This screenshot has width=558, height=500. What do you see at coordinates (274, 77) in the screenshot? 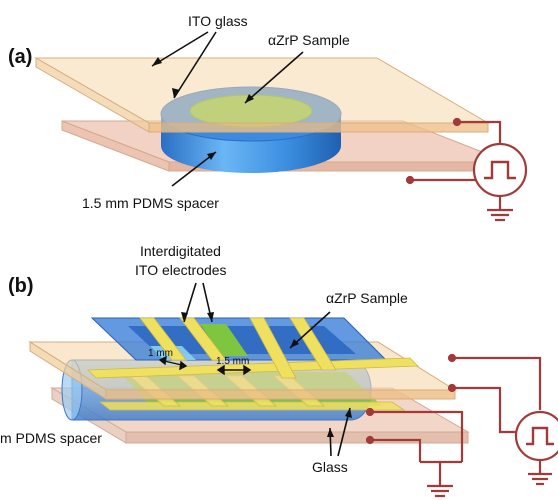
I see `sample-leader` at bounding box center [274, 77].